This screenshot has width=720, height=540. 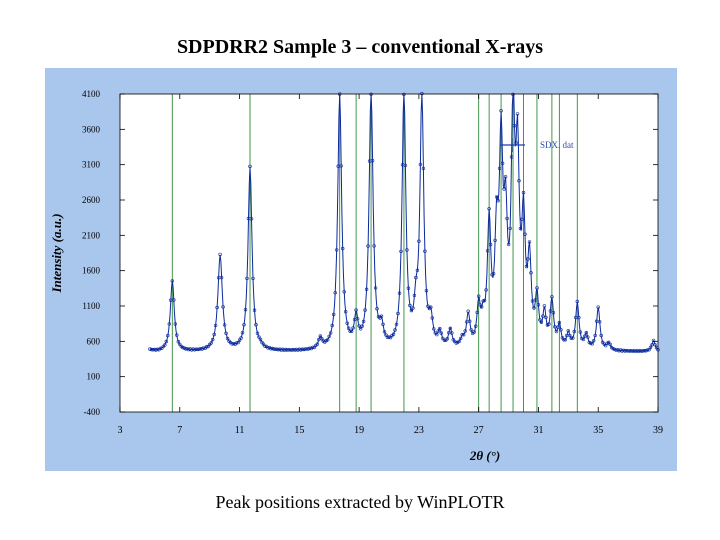 What do you see at coordinates (94, 341) in the screenshot?
I see `y-tick-label: 600` at bounding box center [94, 341].